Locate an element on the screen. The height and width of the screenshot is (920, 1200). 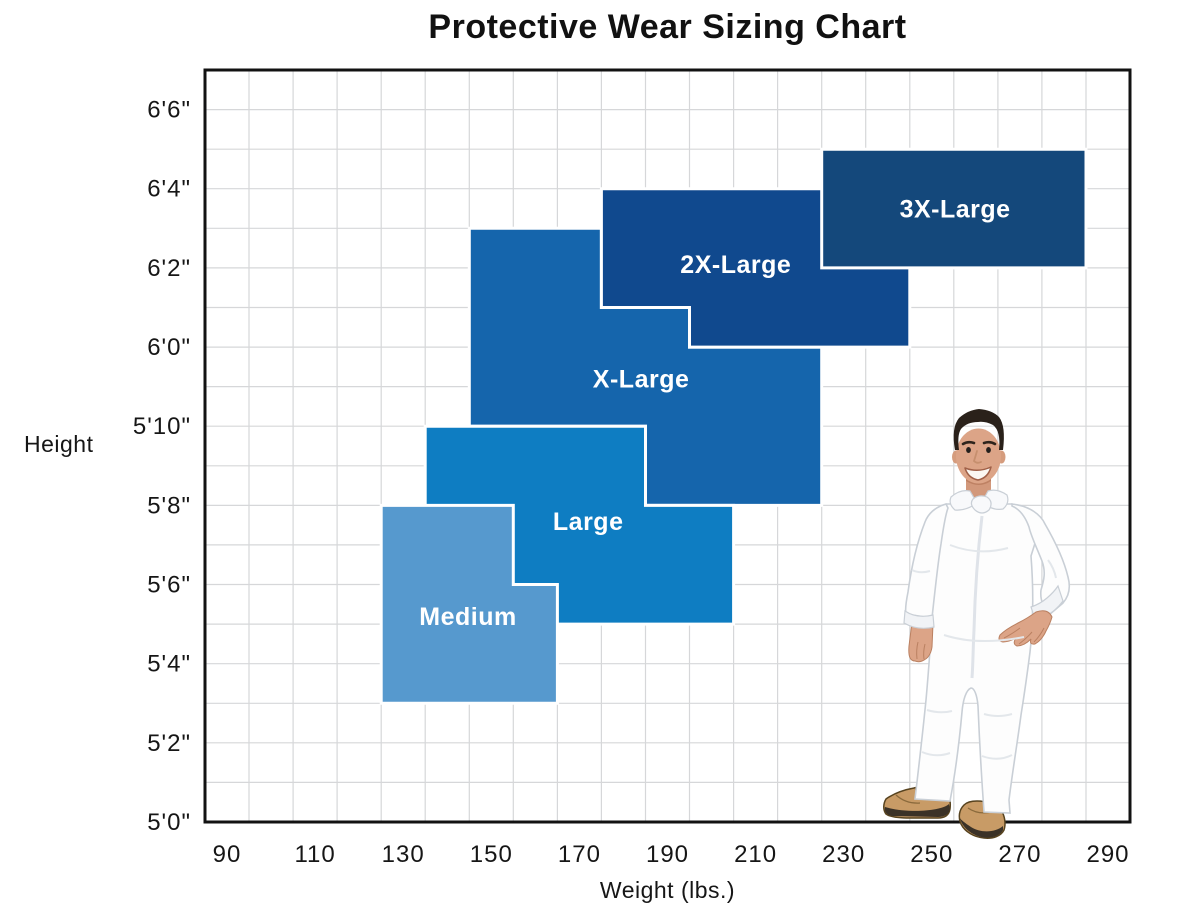
y-tick-label: 6'2" is located at coordinates (169, 268).